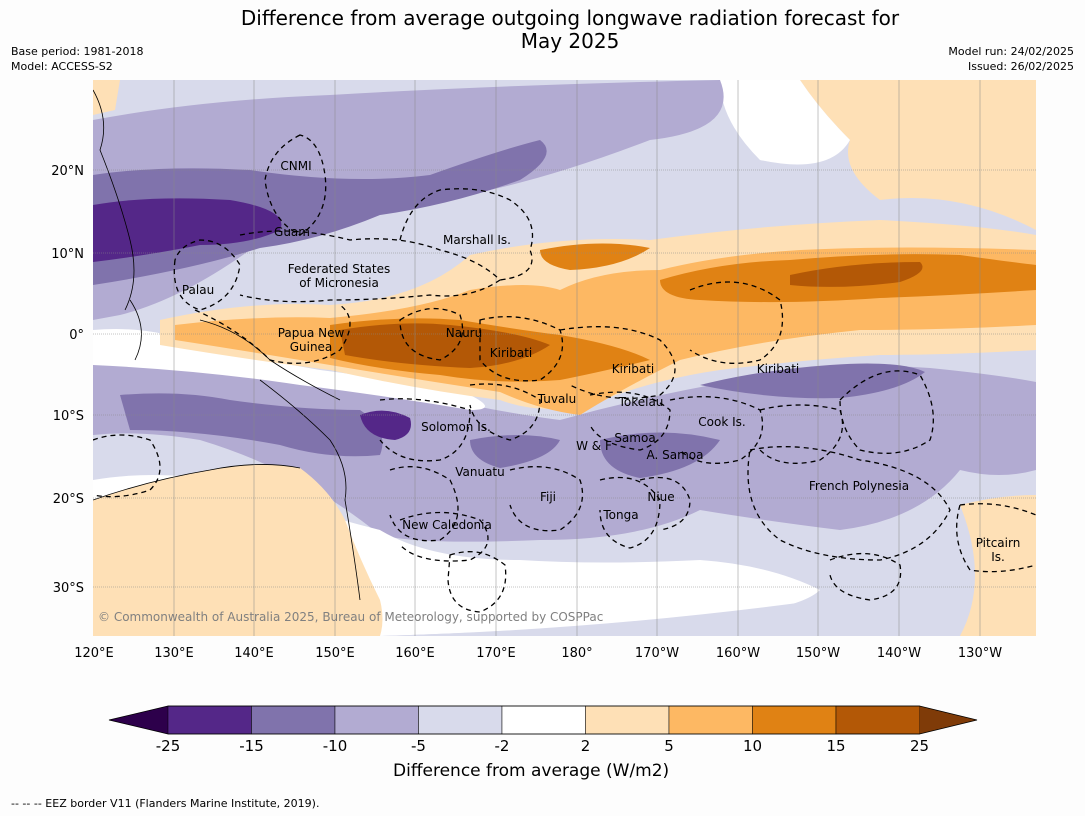 This screenshot has width=1085, height=816. Describe the element at coordinates (385, 425) in the screenshot. I see `anomaly-solomon-purple-dark` at that location.